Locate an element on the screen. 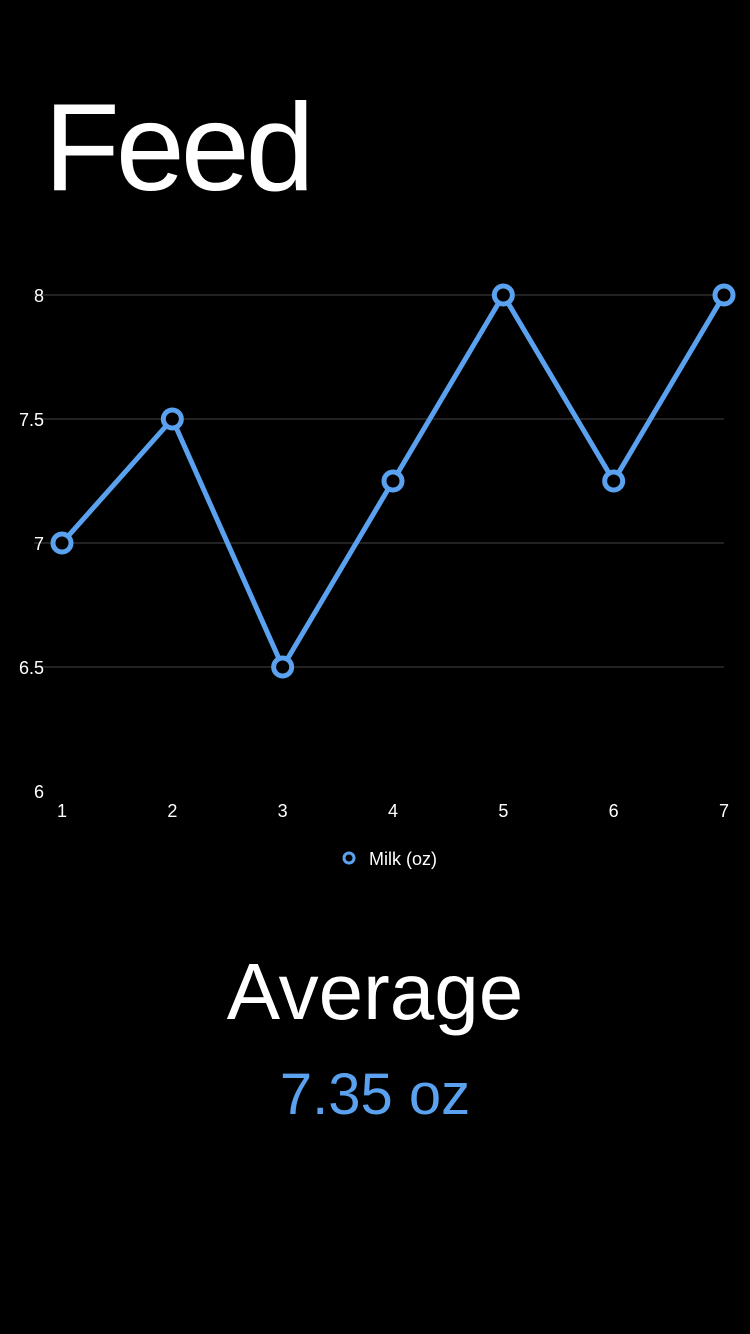 The width and height of the screenshot is (750, 1334). chart-legend: Milk (oz) is located at coordinates (389, 859).